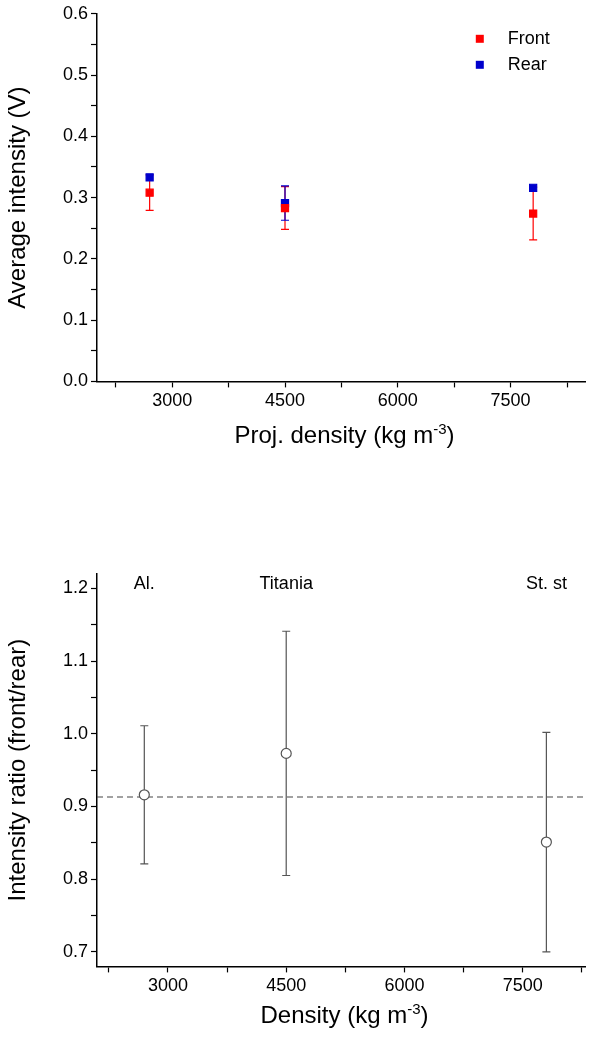 The width and height of the screenshot is (592, 1038). I want to click on legend-label: Rear, so click(527, 63).